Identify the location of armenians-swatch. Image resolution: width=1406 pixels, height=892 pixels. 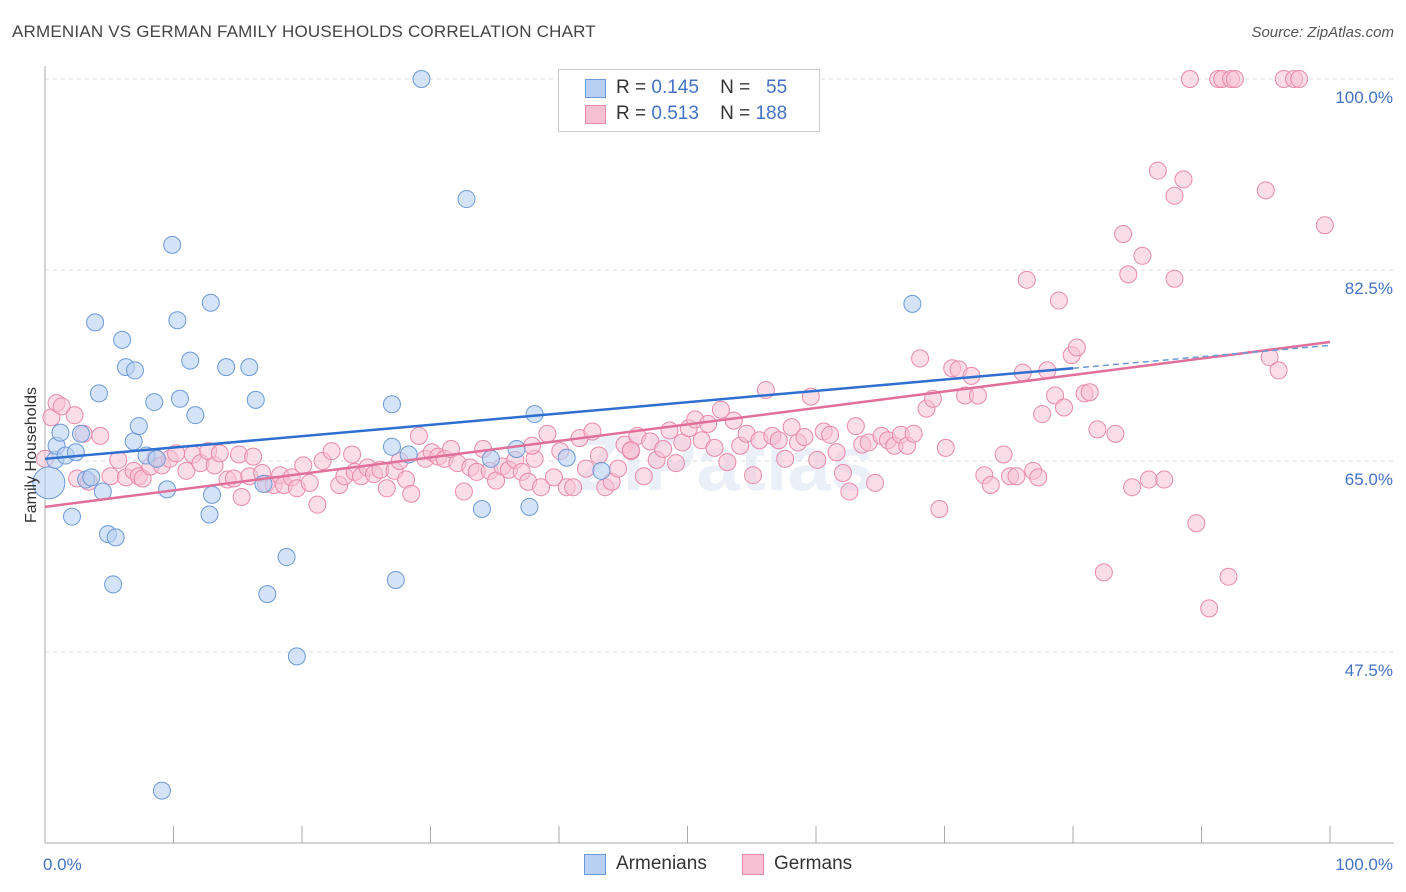
(595, 88).